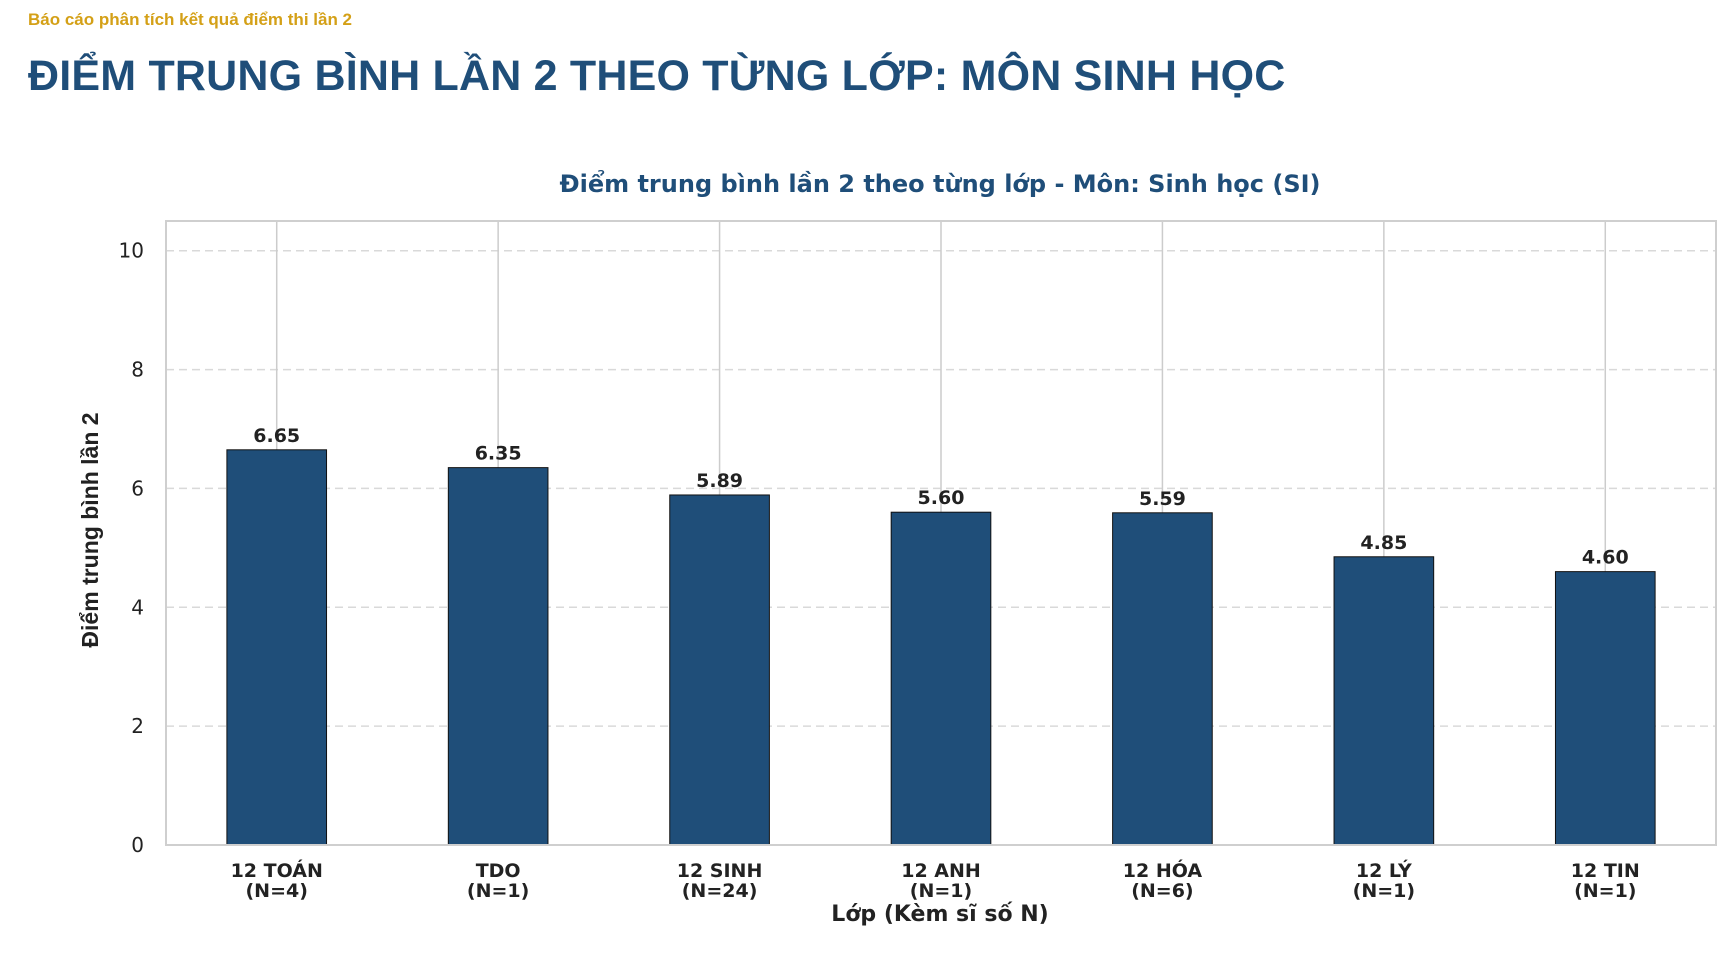 The image size is (1722, 976). What do you see at coordinates (941, 871) in the screenshot?
I see `x-tick-label: 12 ANH` at bounding box center [941, 871].